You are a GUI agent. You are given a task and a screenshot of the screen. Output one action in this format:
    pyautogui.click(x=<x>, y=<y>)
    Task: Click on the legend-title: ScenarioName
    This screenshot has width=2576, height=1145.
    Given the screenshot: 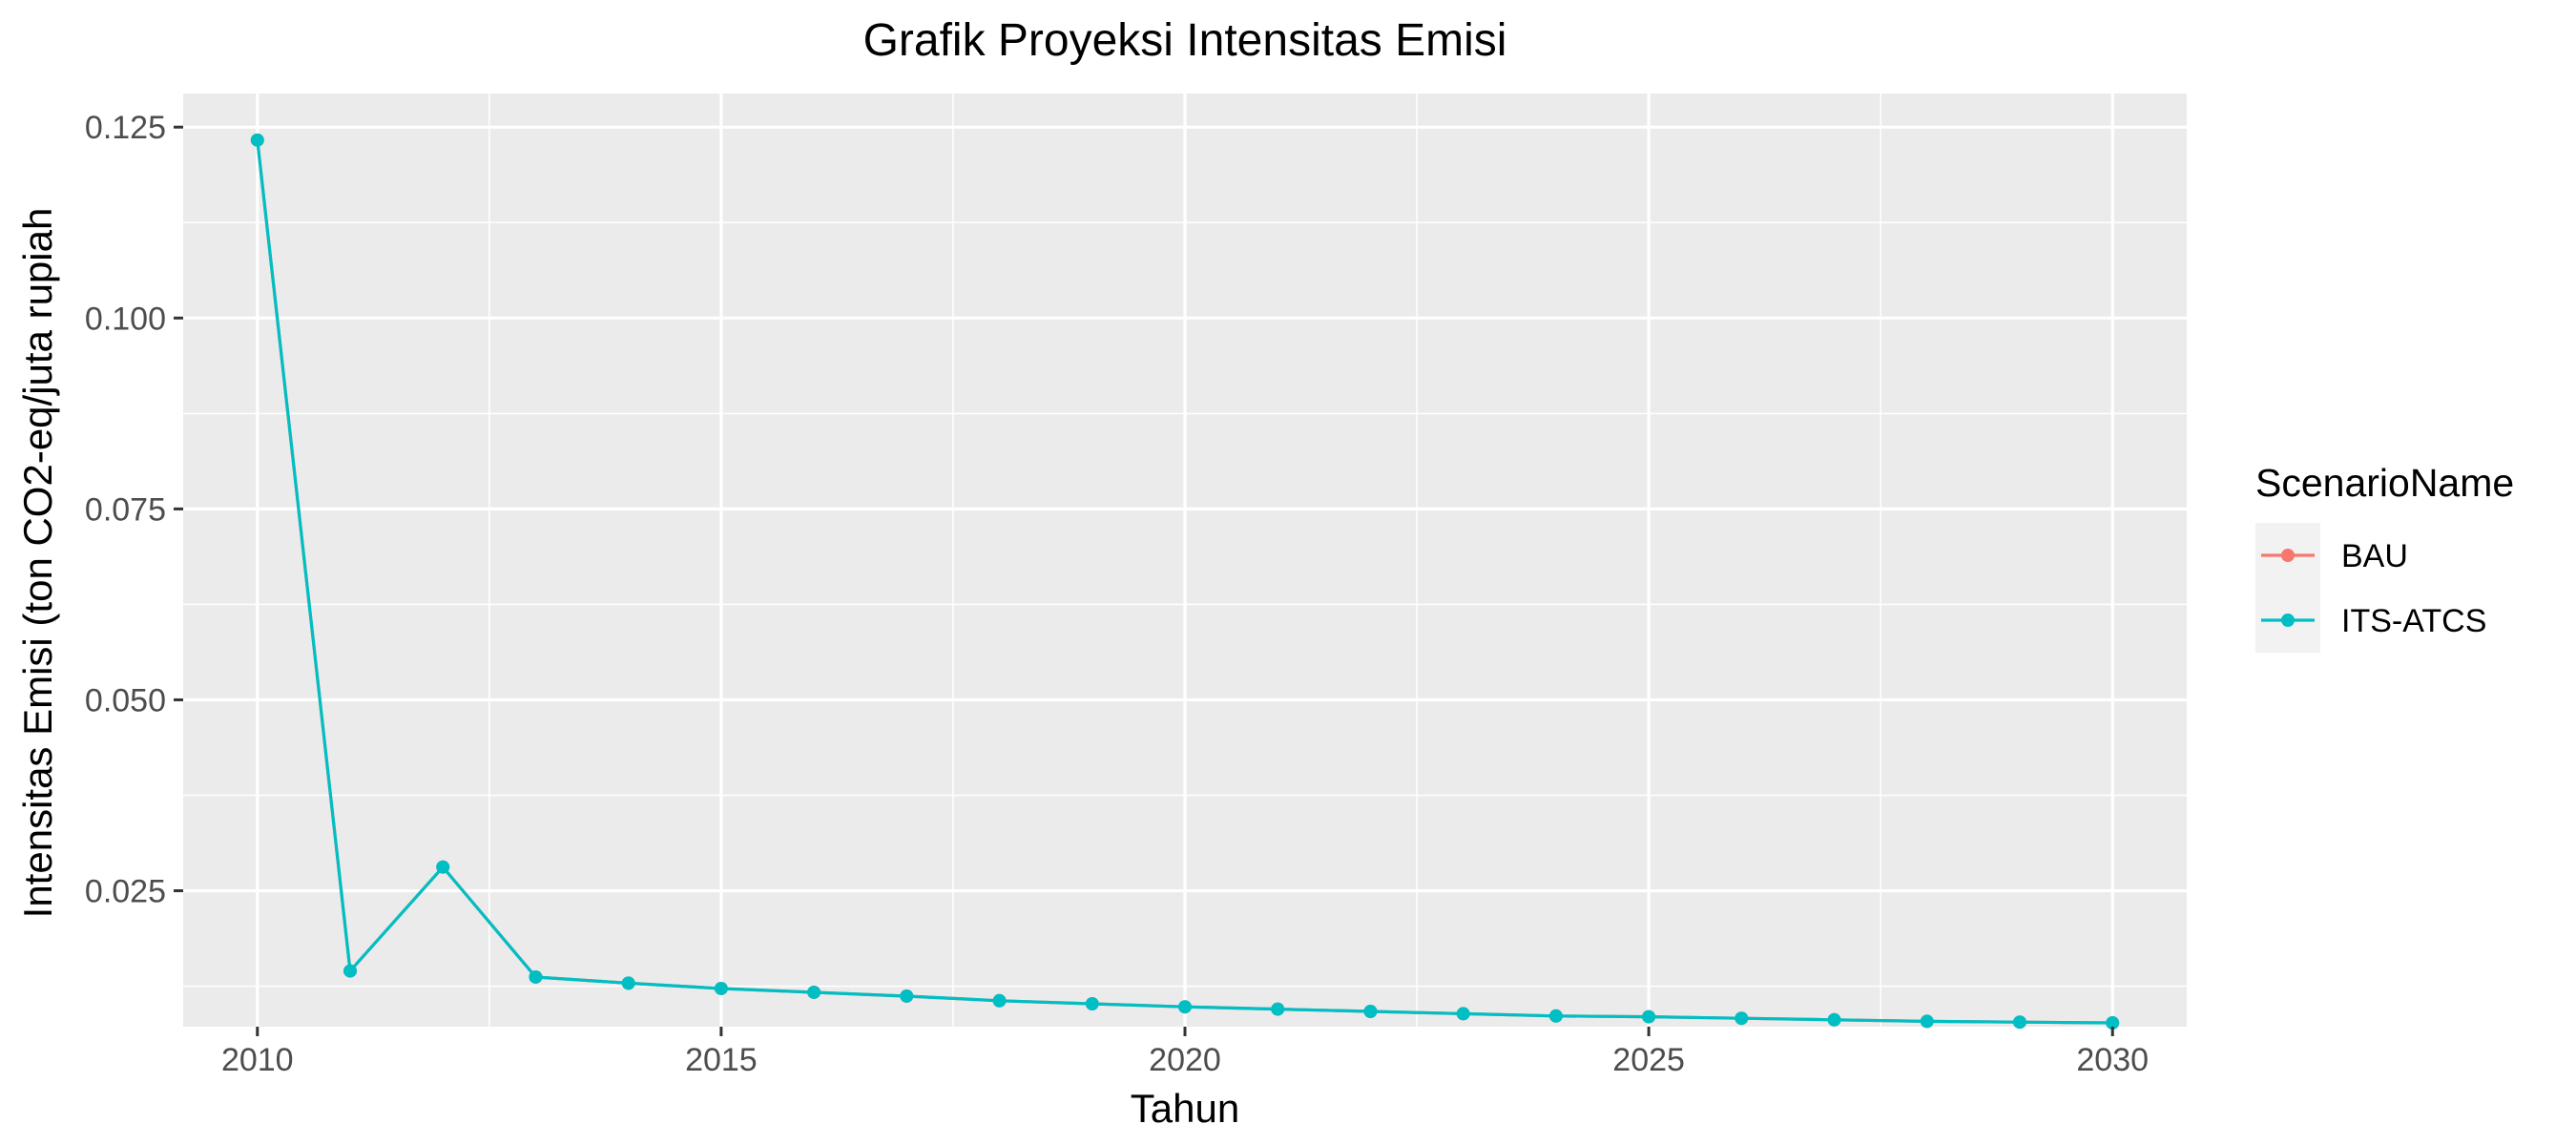 What is the action you would take?
    pyautogui.click(x=2384, y=483)
    